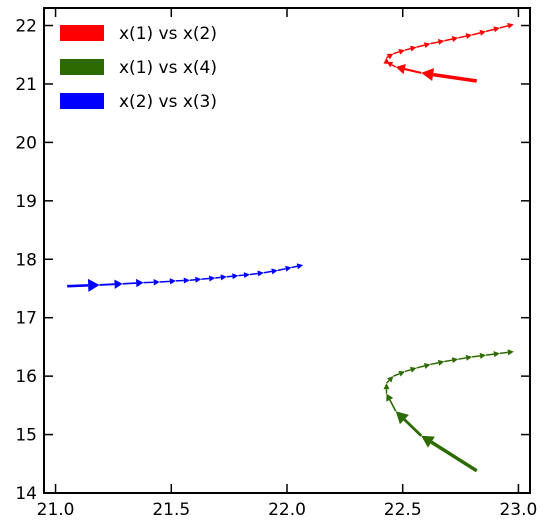 The image size is (550, 527). Describe the element at coordinates (56, 510) in the screenshot. I see `x-tick-label: 21.0` at that location.